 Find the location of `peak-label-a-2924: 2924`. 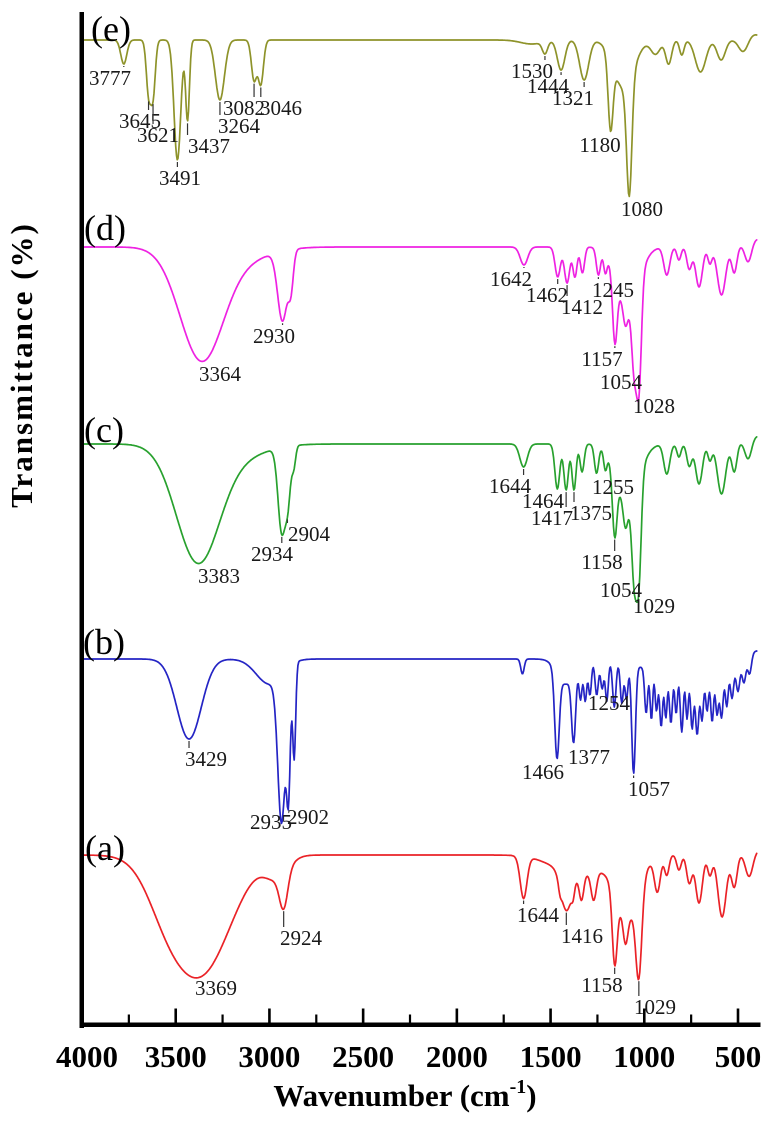

peak-label-a-2924: 2924 is located at coordinates (301, 938).